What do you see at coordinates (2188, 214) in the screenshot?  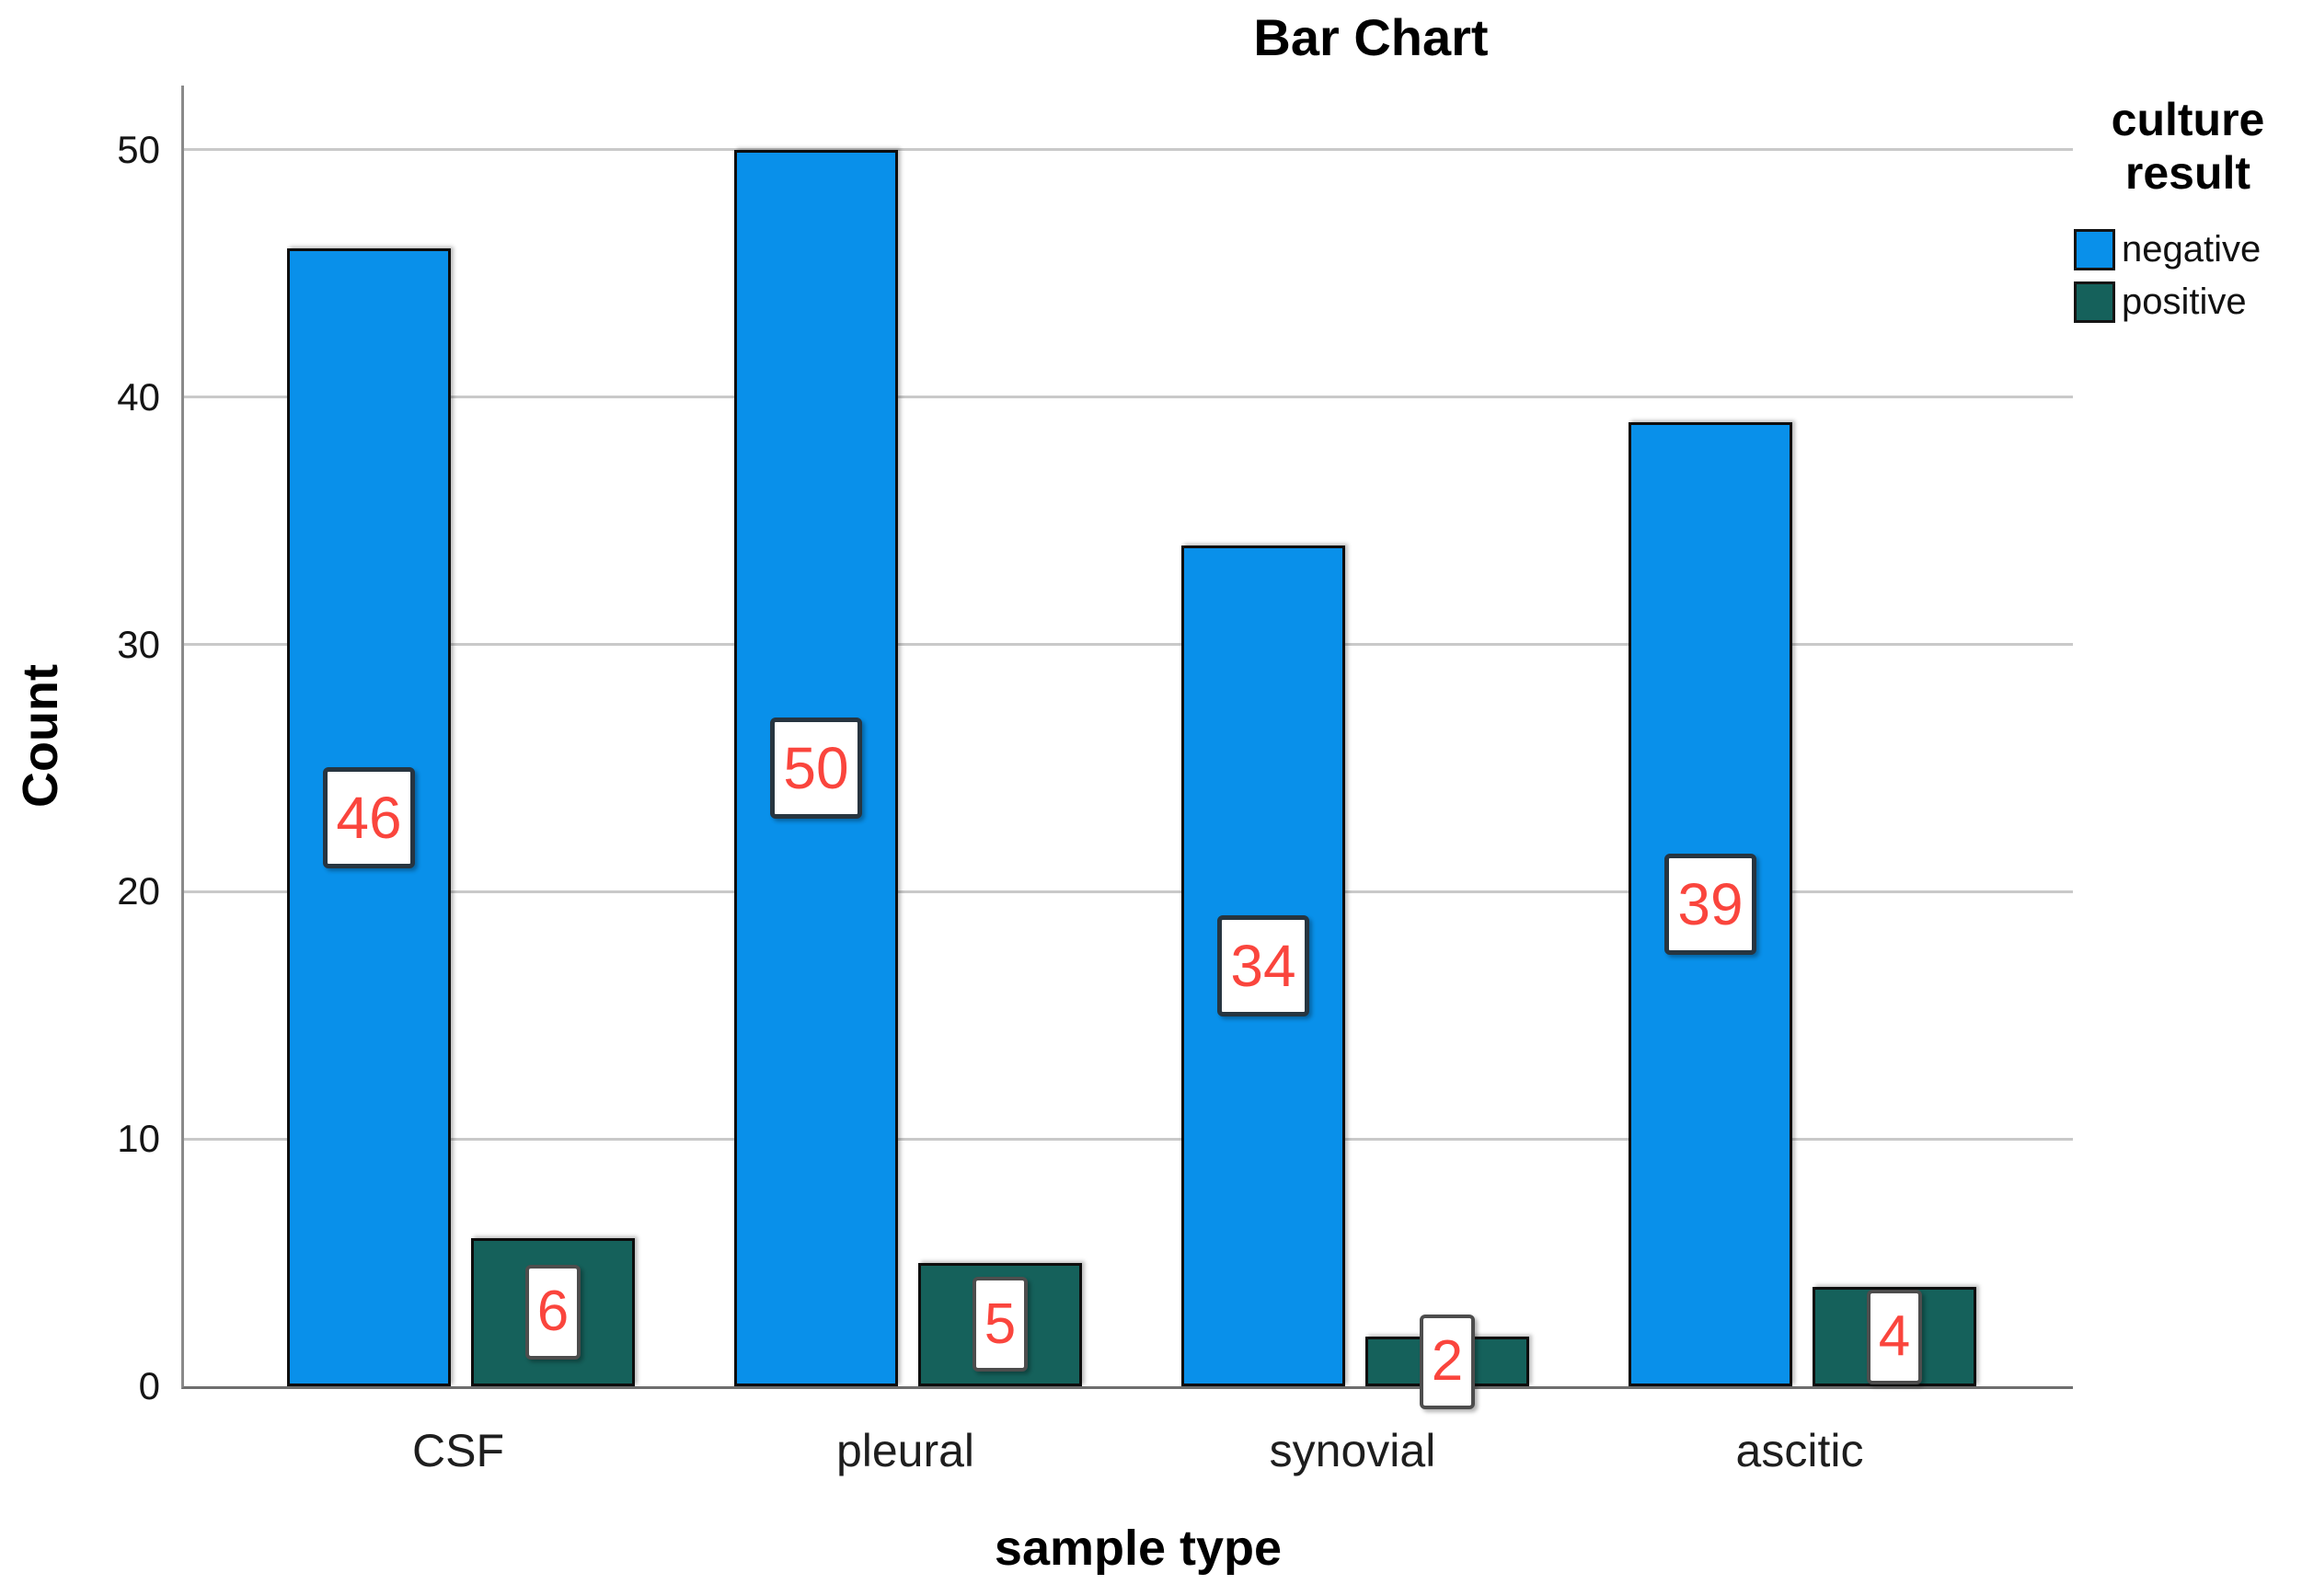 I see `legend: culture result negative positive` at bounding box center [2188, 214].